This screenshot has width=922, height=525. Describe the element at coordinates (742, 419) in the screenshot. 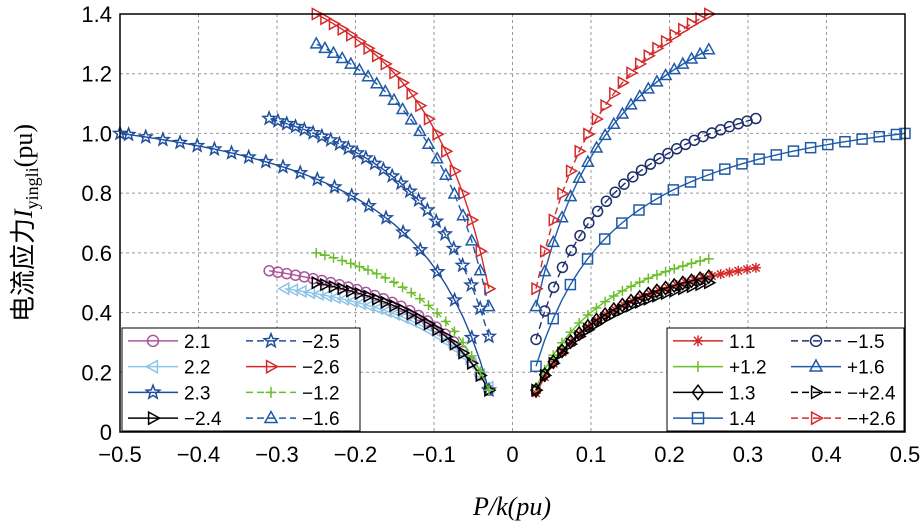

I see `legend-label: 1.4` at that location.